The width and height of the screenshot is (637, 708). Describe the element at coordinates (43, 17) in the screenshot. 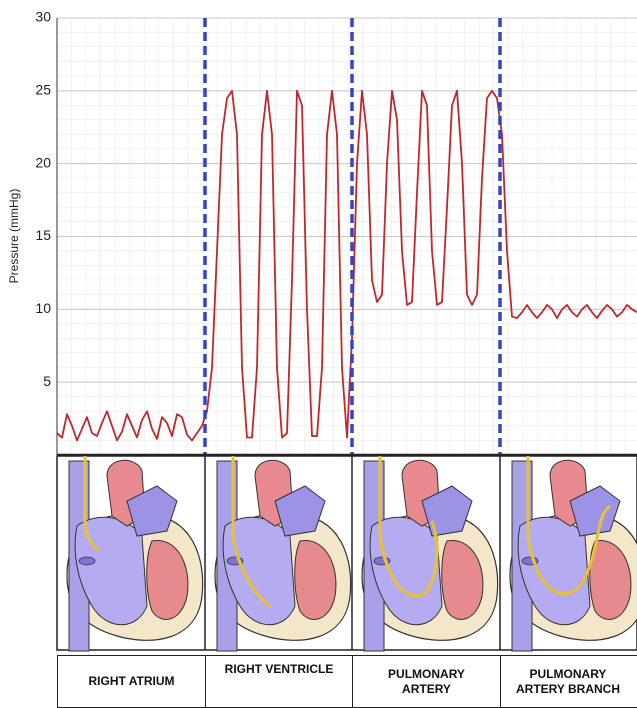

I see `y-tick-label: 30` at that location.